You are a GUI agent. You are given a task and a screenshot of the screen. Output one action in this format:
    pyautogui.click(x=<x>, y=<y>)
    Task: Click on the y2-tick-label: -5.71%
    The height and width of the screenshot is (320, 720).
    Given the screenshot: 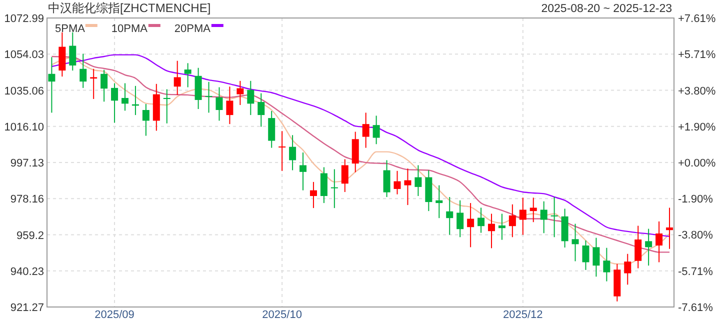 What is the action you would take?
    pyautogui.click(x=696, y=272)
    